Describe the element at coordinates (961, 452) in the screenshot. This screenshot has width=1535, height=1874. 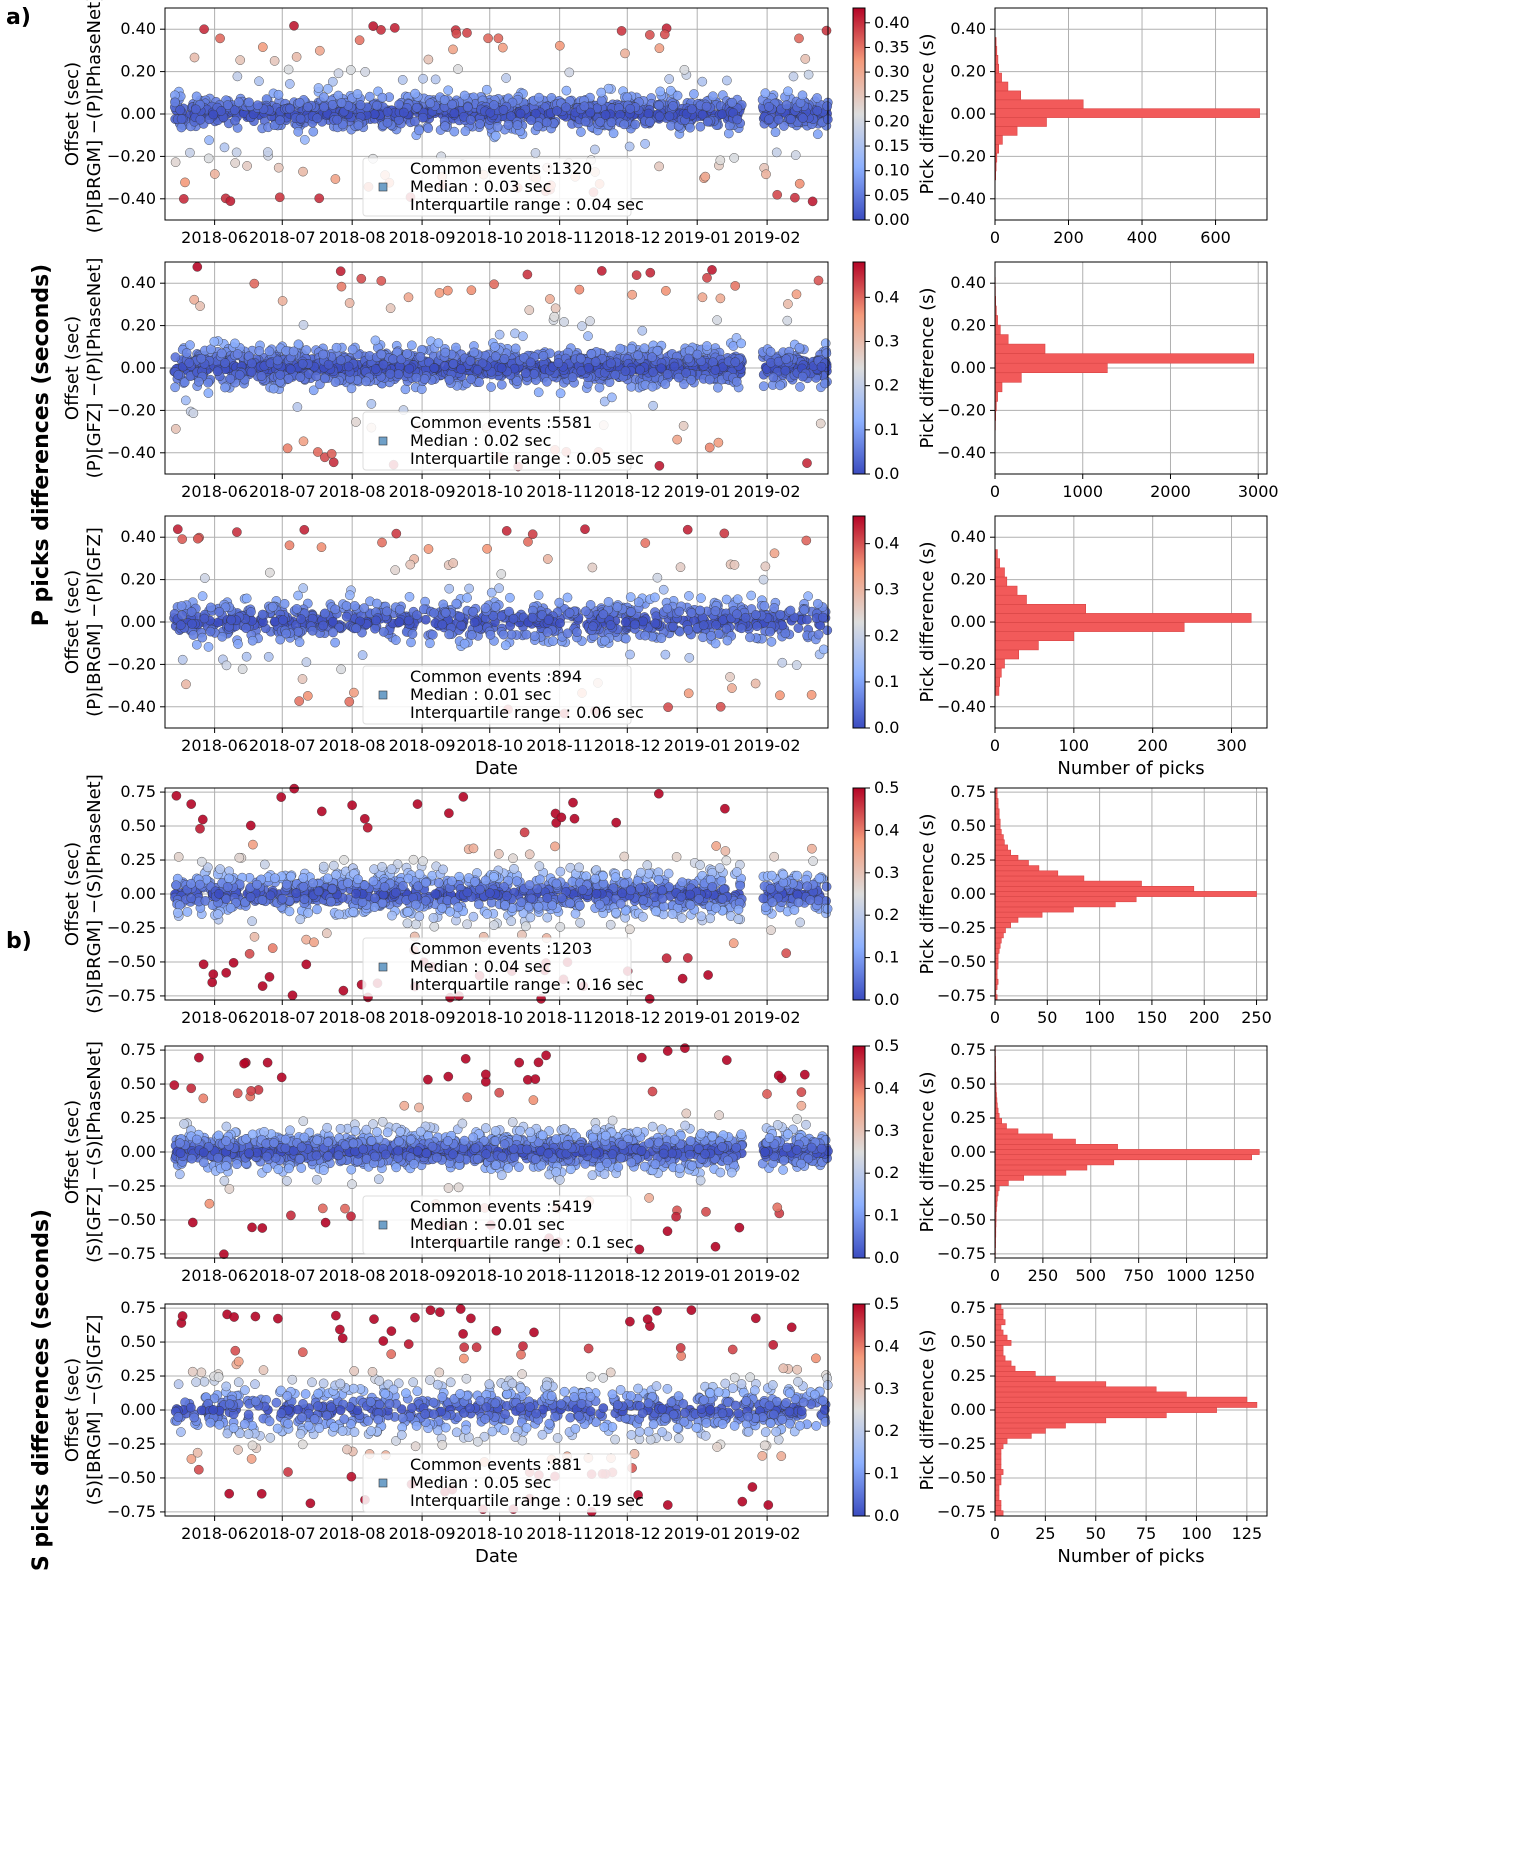
I see `y-tick-label: −0.40` at that location.